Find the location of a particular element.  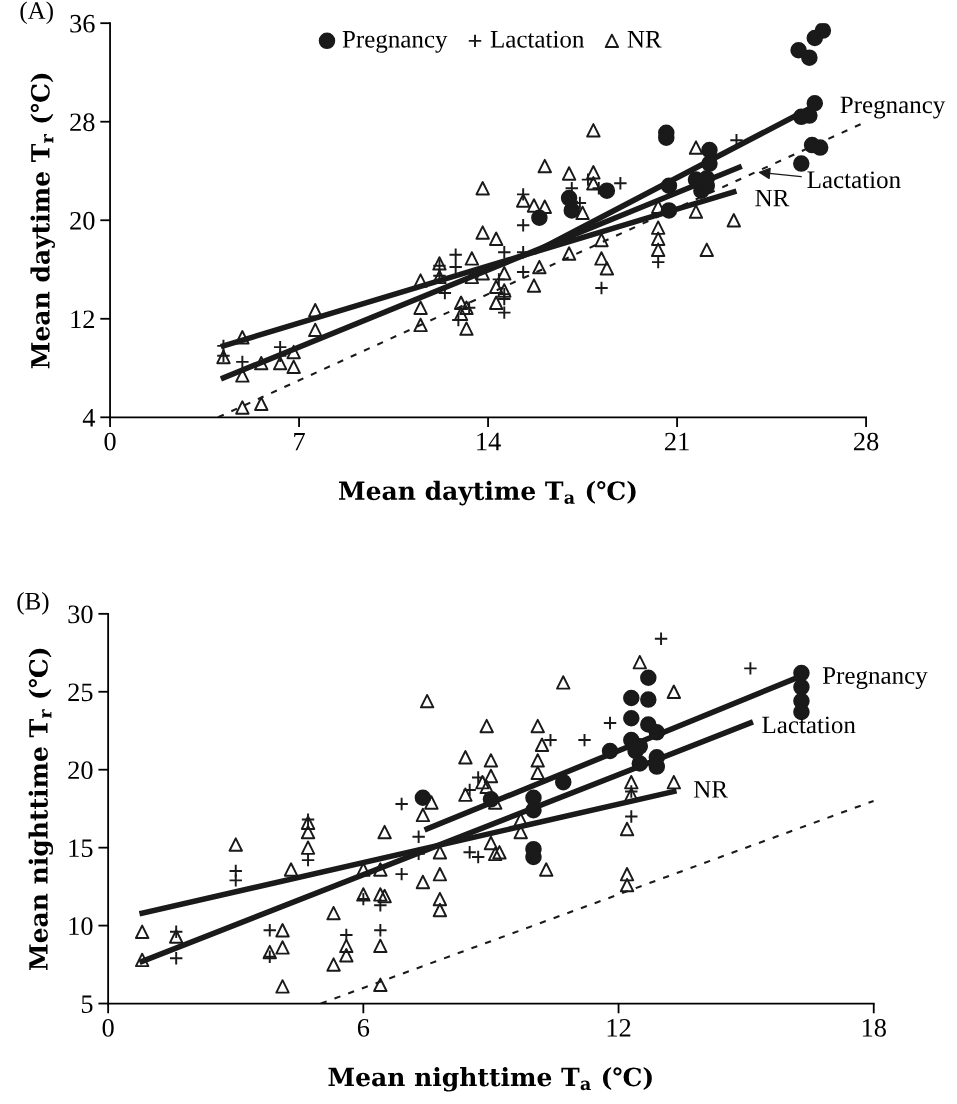

legend-label: NR is located at coordinates (644, 39).